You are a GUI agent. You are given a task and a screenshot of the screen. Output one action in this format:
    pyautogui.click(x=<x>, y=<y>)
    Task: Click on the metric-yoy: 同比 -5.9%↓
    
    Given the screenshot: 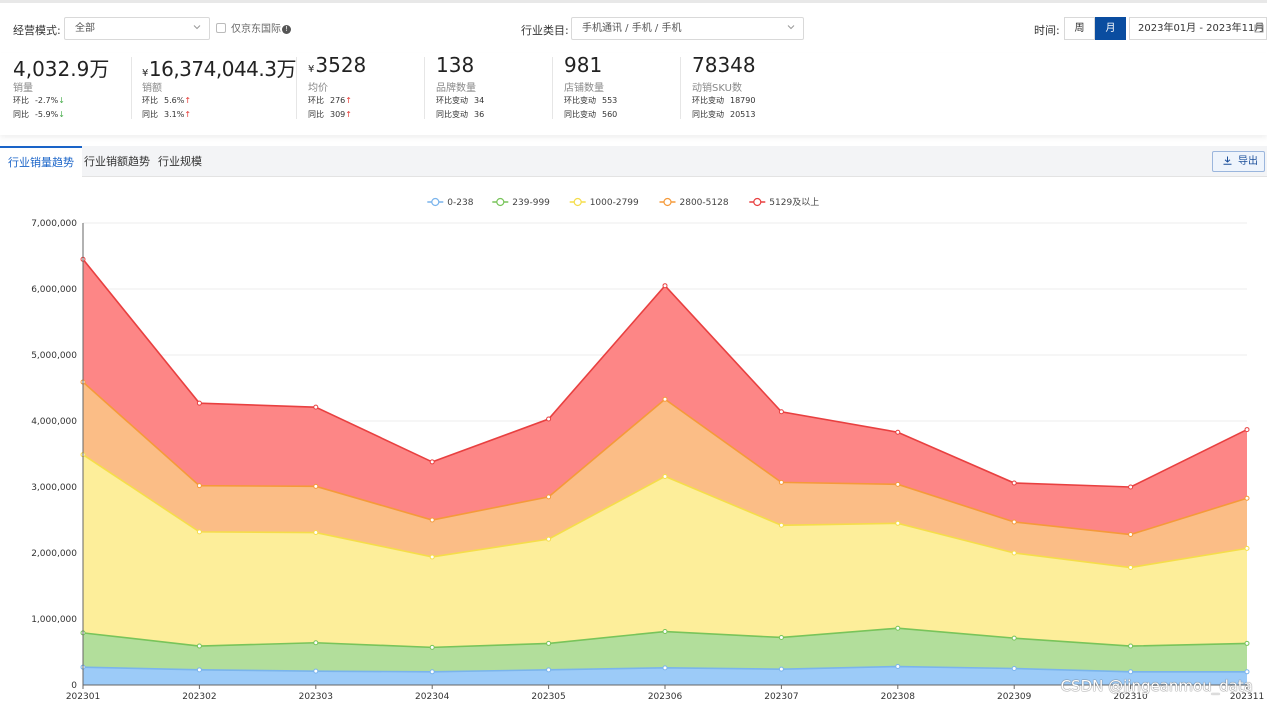 What is the action you would take?
    pyautogui.click(x=39, y=114)
    